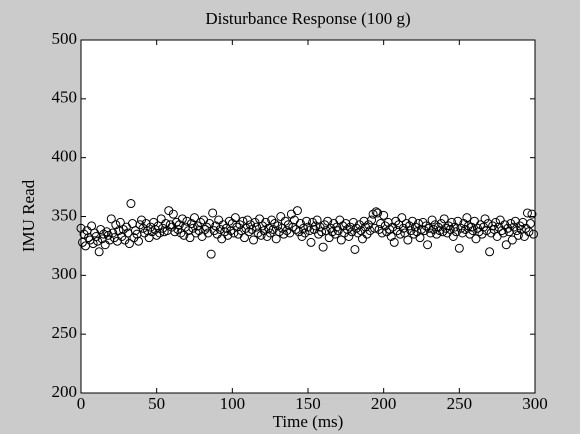  Describe the element at coordinates (81, 403) in the screenshot. I see `x-tick-label: 0` at that location.